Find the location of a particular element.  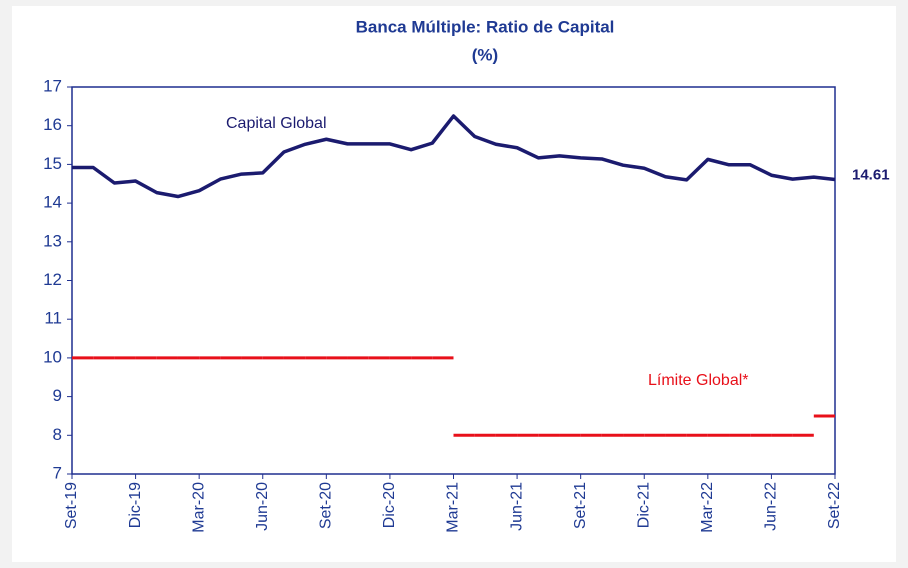

y-tick-label: 11 is located at coordinates (53, 318).